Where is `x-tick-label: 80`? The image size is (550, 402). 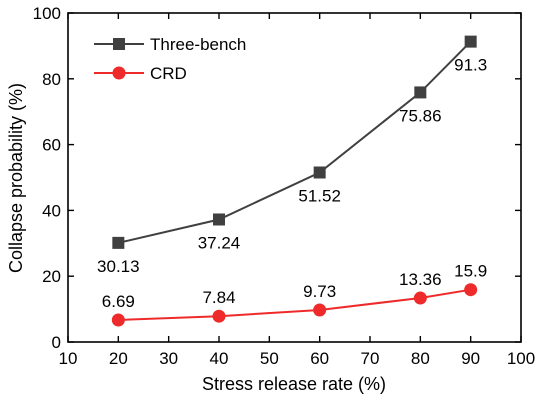 x-tick-label: 80 is located at coordinates (420, 358).